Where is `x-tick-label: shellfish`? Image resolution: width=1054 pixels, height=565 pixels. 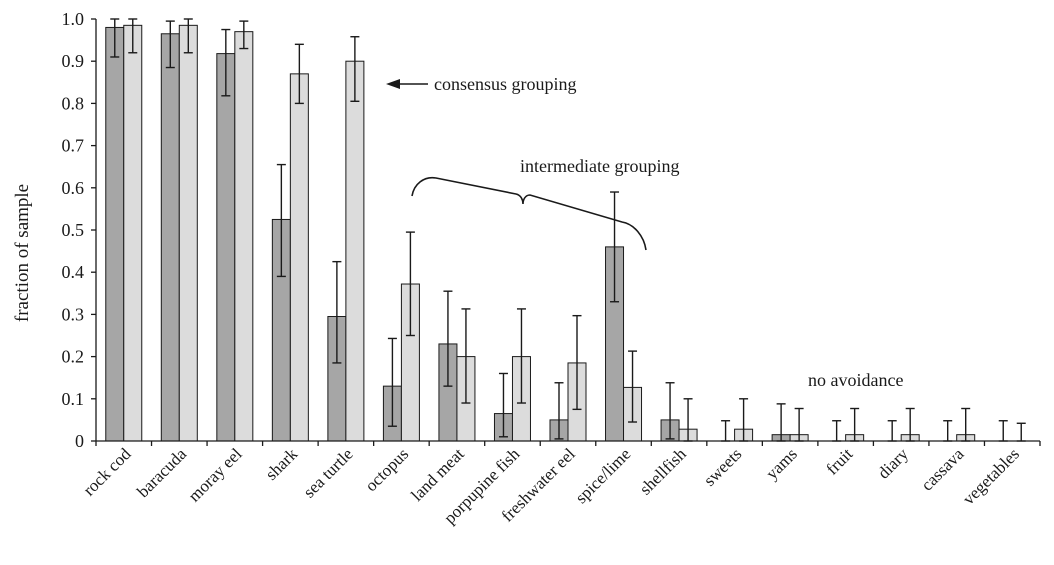 x-tick-label: shellfish is located at coordinates (663, 471).